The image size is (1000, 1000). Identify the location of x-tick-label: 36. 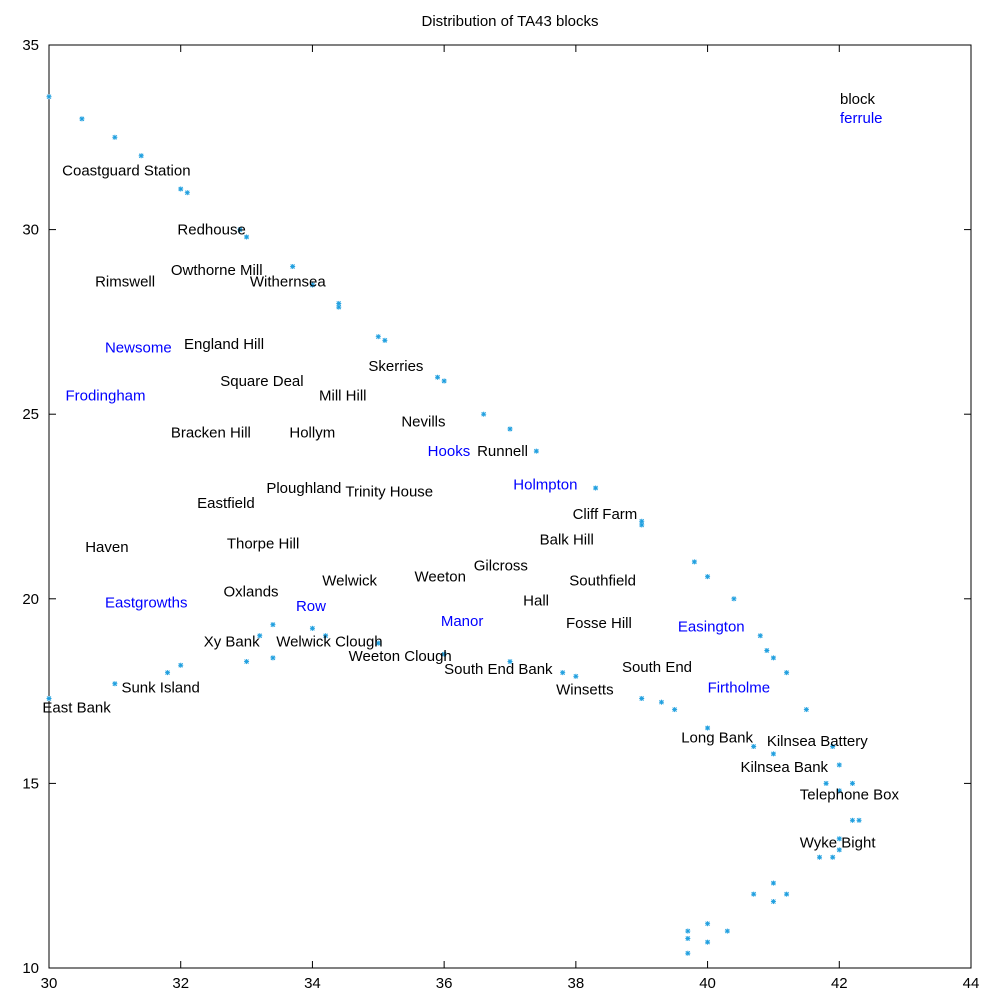
(444, 983).